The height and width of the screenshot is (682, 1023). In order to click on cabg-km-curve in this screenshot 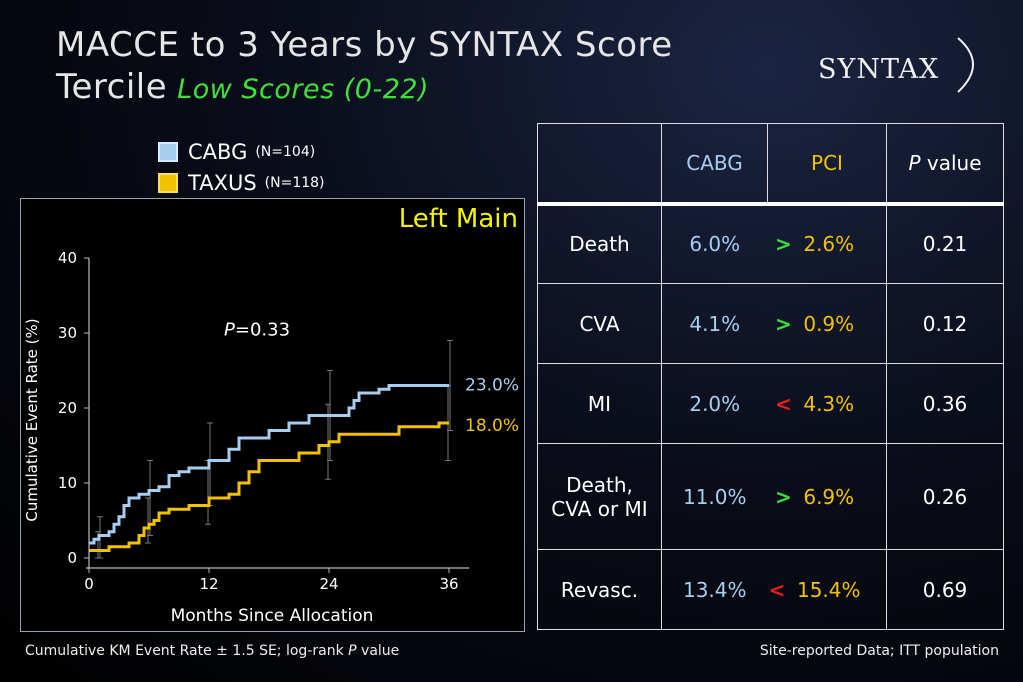, I will do `click(269, 464)`.